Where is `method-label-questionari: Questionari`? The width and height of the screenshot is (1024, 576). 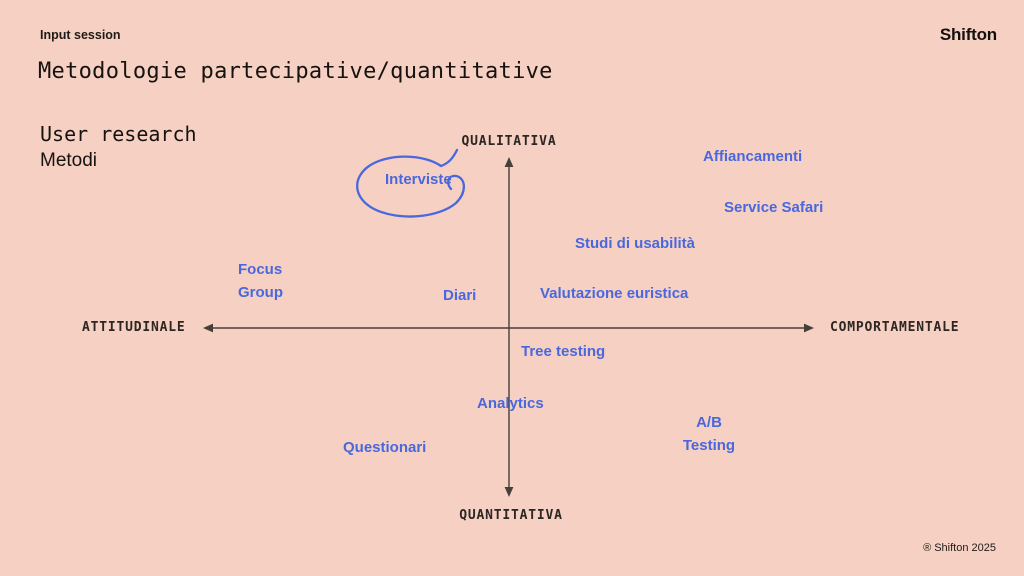
method-label-questionari: Questionari is located at coordinates (384, 448).